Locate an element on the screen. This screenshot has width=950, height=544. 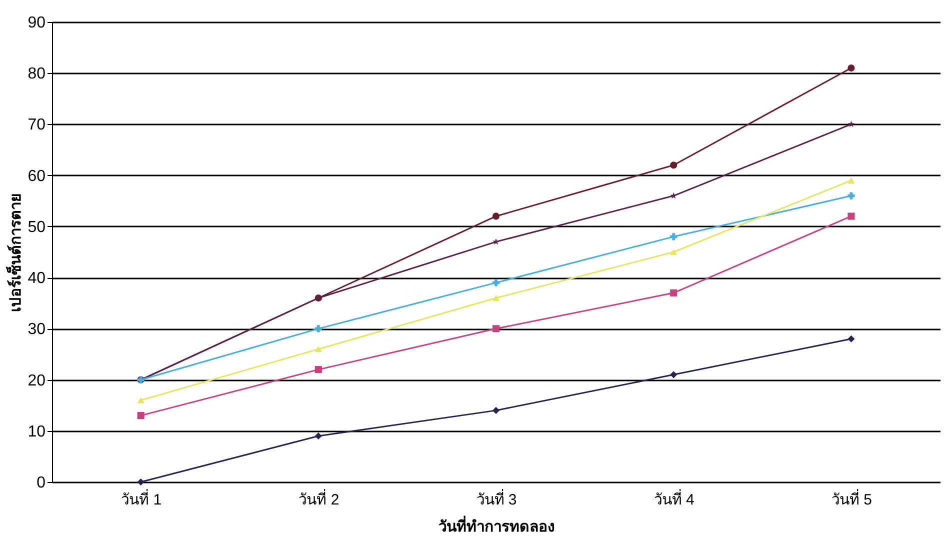
y-tick-label: 10 is located at coordinates (37, 431).